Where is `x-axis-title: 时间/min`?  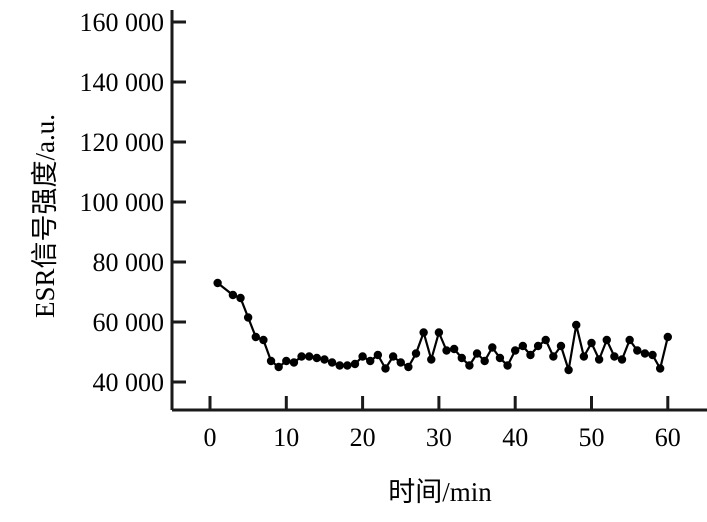
x-axis-title: 时间/min is located at coordinates (440, 492).